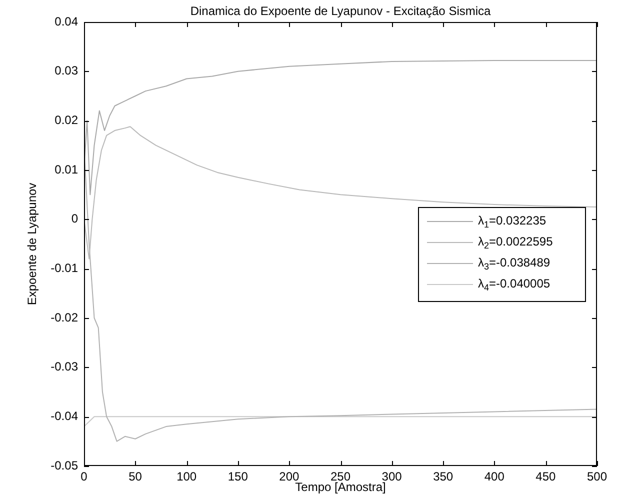 The image size is (623, 495). I want to click on x-tick-label: 150, so click(238, 477).